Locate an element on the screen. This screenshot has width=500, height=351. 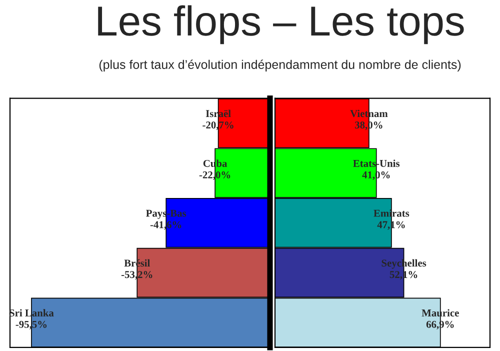
y-tick-label: Pays-Bas is located at coordinates (166, 214).